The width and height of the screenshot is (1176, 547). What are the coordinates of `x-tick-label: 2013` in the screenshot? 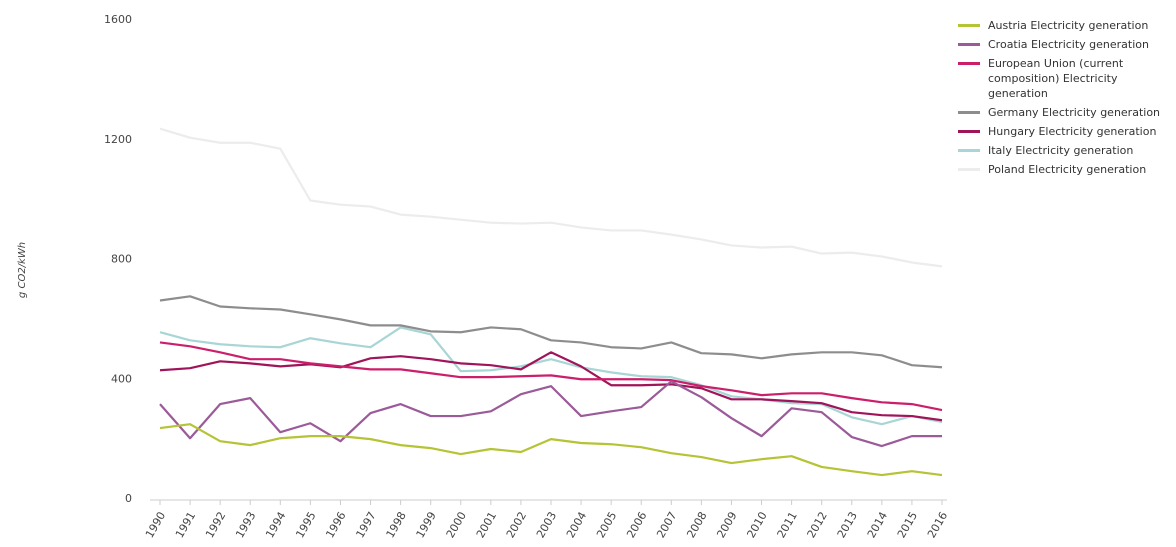 It's located at (847, 525).